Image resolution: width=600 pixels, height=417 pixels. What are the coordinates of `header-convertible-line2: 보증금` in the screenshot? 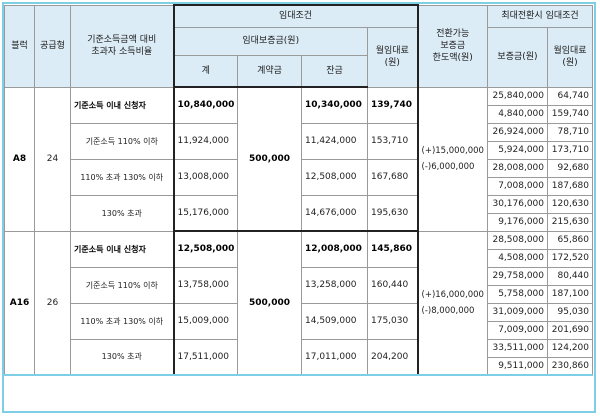 It's located at (453, 46).